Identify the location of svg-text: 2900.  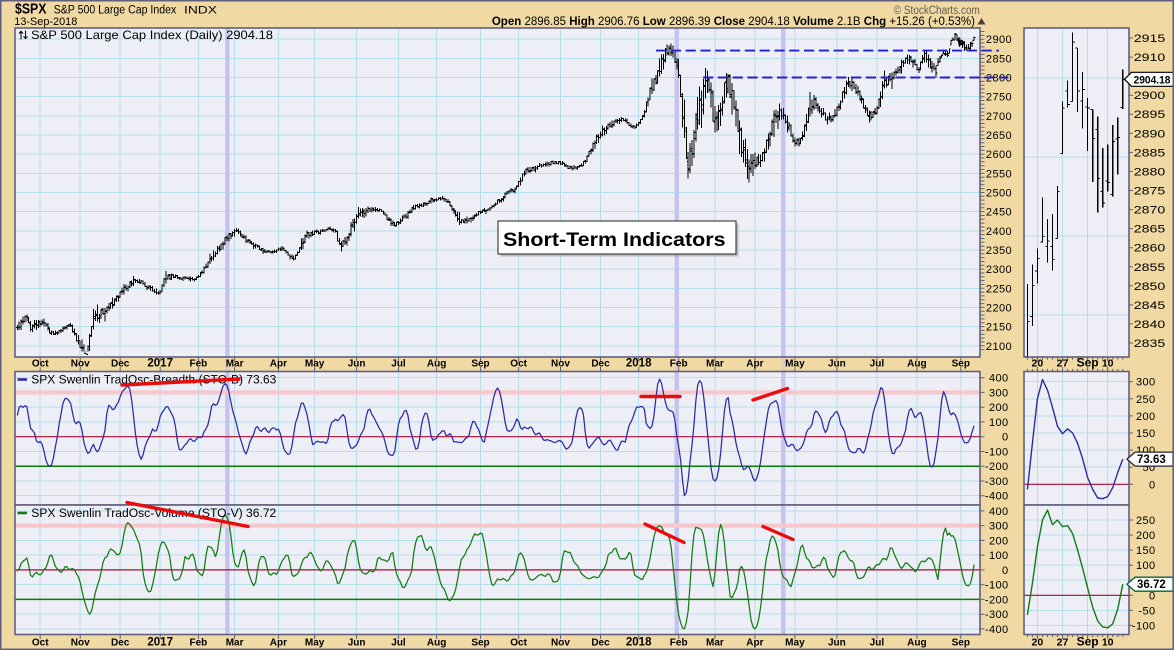
(999, 40).